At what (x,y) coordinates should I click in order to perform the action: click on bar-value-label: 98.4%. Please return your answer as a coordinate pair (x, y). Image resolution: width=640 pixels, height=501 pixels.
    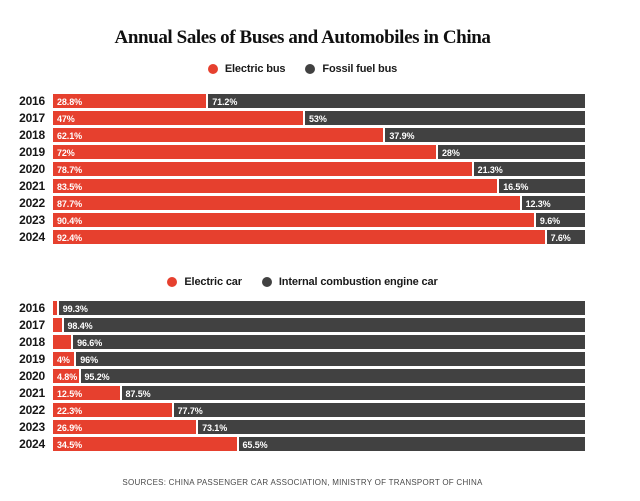
    Looking at the image, I should click on (80, 326).